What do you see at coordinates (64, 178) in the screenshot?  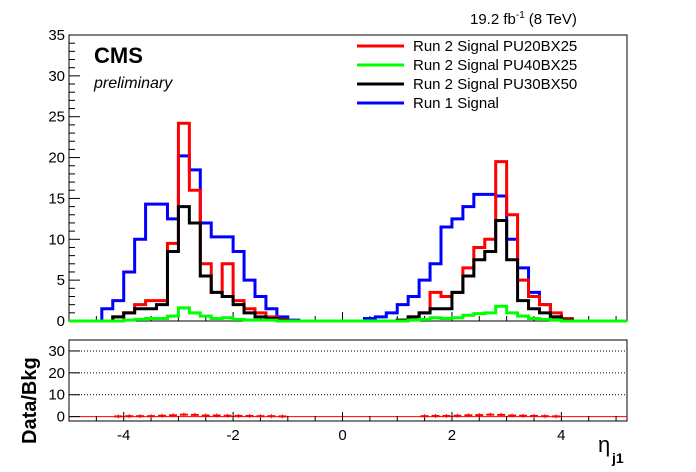 I see `main-y-ticks: 0 5 10 15 20 25 30 35` at bounding box center [64, 178].